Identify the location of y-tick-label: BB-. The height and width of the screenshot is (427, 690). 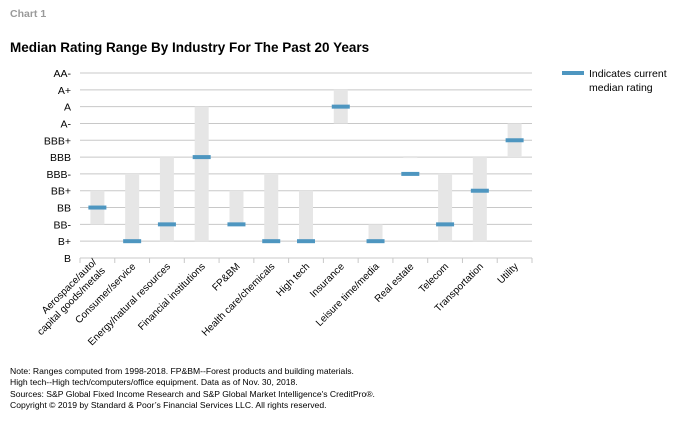
(62, 225).